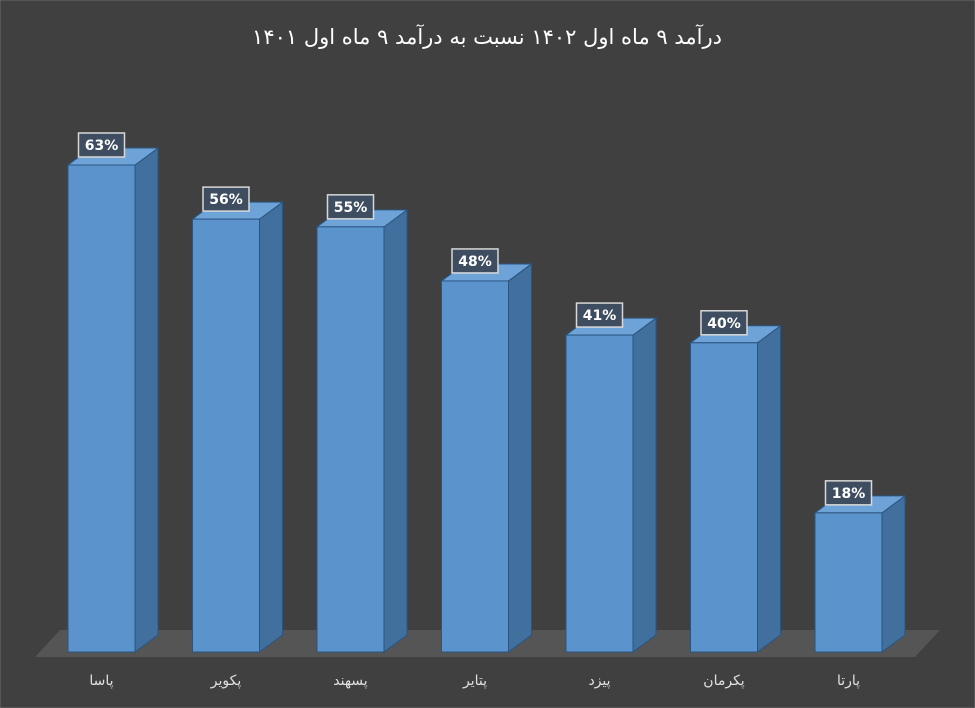  I want to click on value-label: 55%, so click(351, 208).